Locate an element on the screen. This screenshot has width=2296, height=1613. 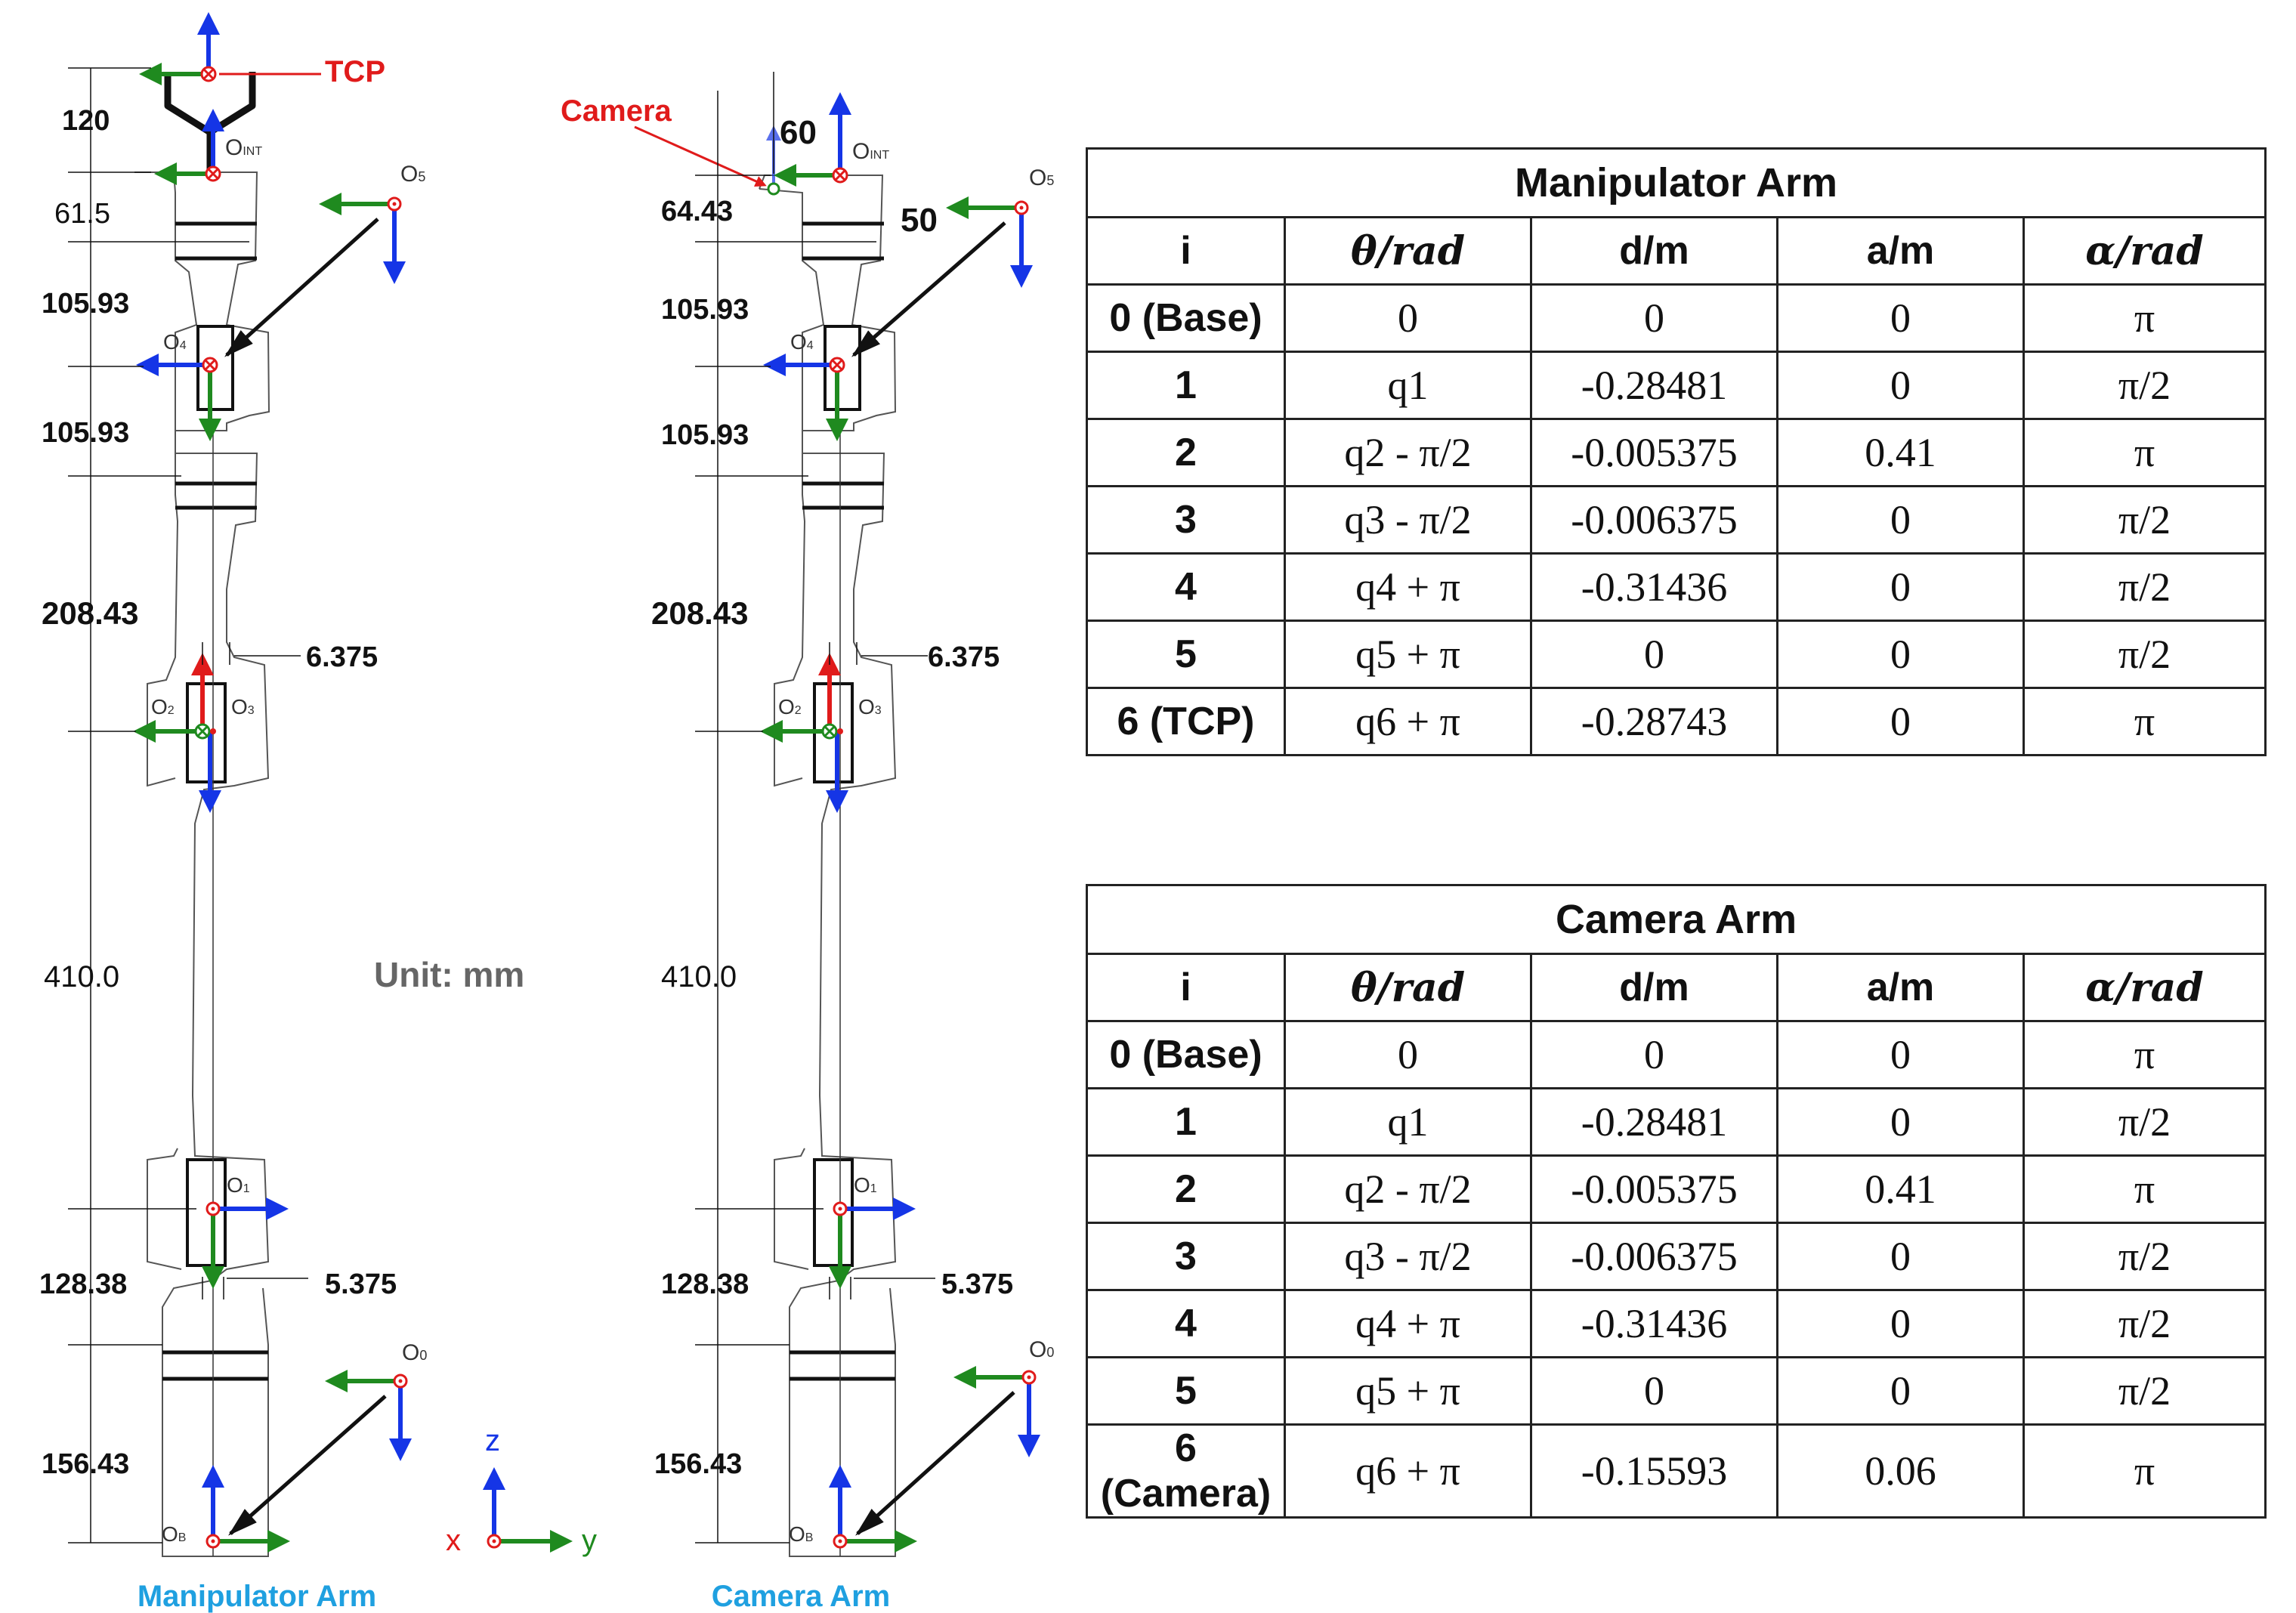
cell-d: -0.006375 is located at coordinates (1654, 1256).